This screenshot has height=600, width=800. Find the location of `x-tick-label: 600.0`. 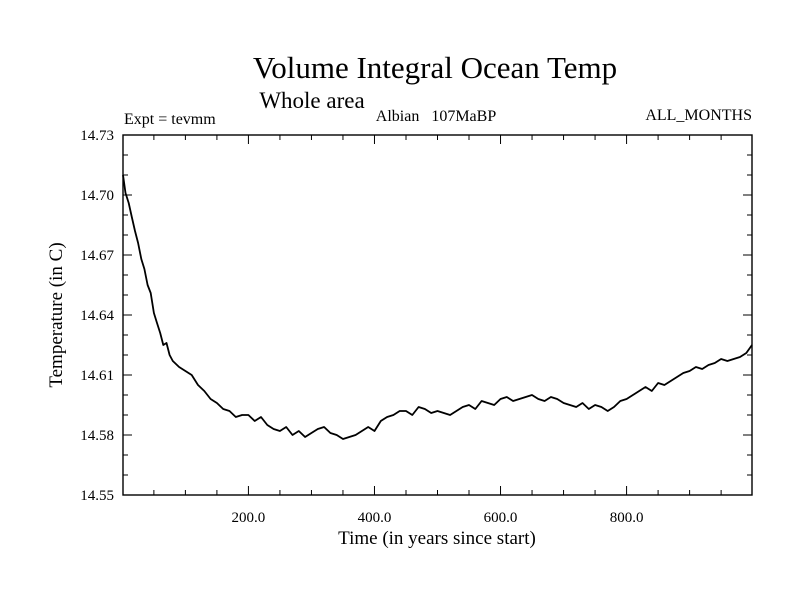

x-tick-label: 600.0 is located at coordinates (501, 518).